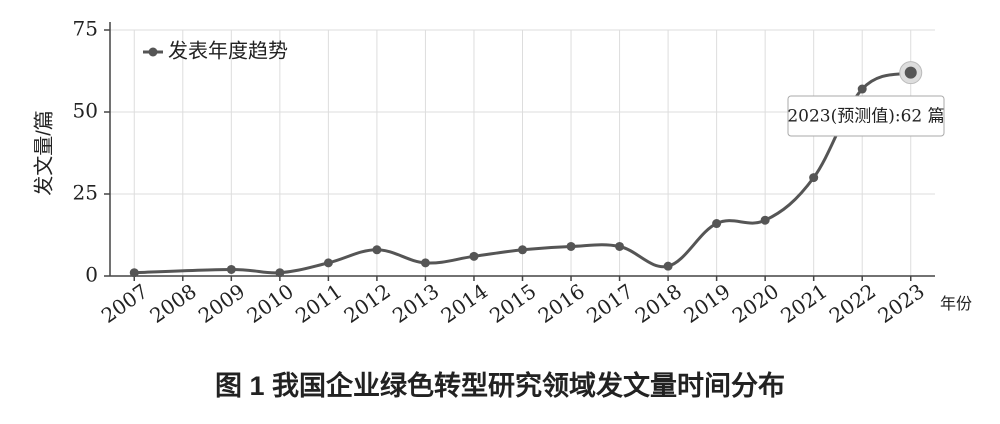 The image size is (1000, 424). I want to click on x-tick-label: 2017, so click(609, 303).